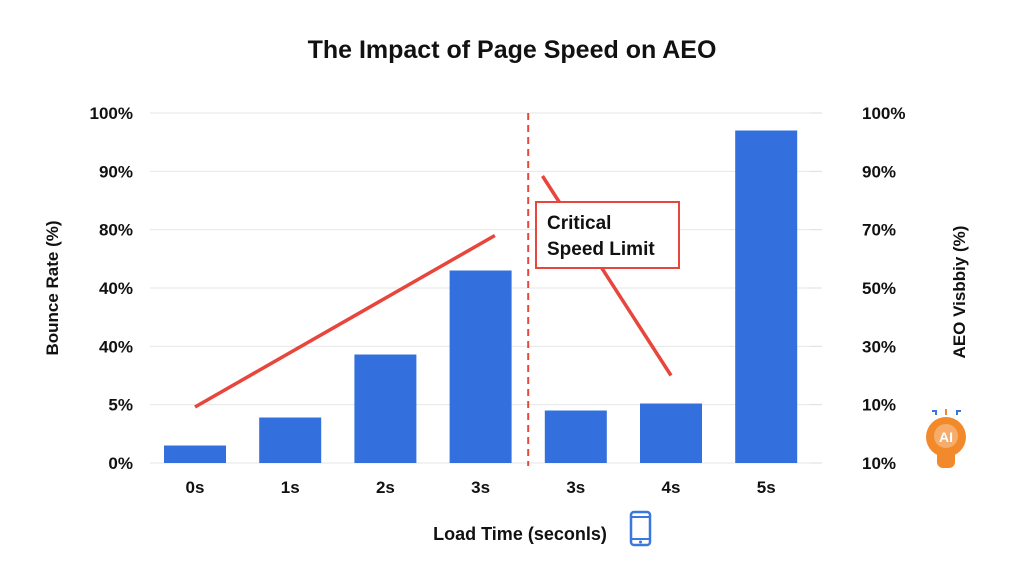  Describe the element at coordinates (116, 230) in the screenshot. I see `y-tick-label-left: 80%` at that location.